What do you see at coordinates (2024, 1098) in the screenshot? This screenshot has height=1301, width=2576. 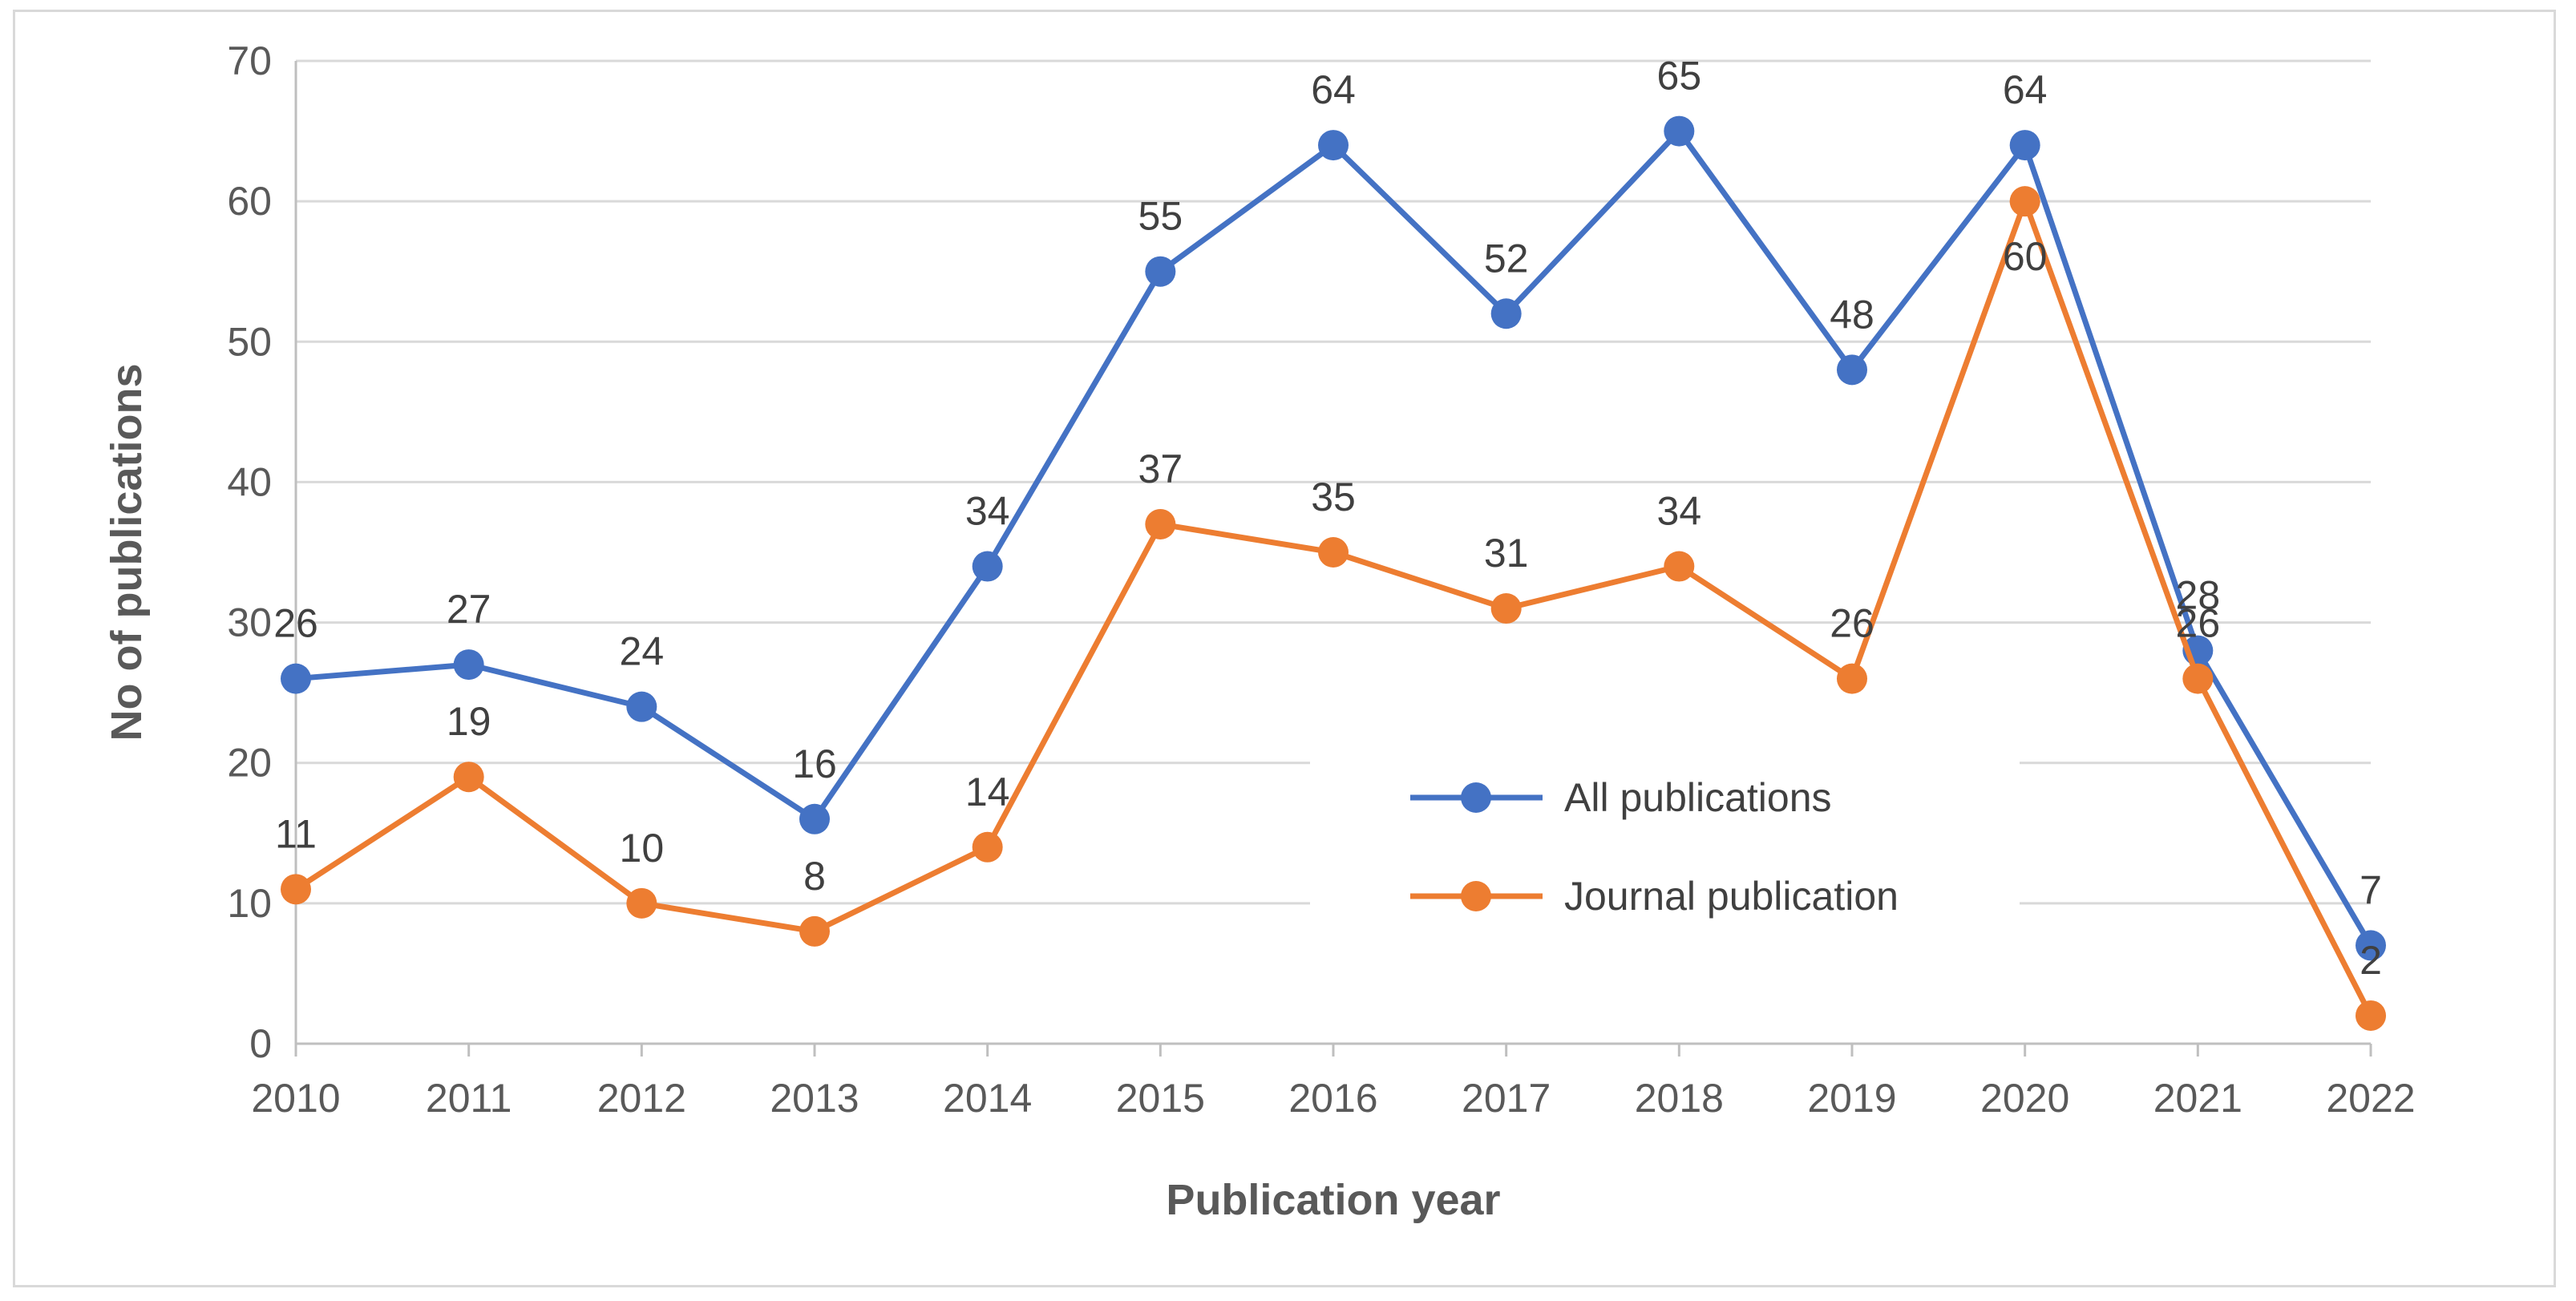 I see `x-tick-label: 2020` at bounding box center [2024, 1098].